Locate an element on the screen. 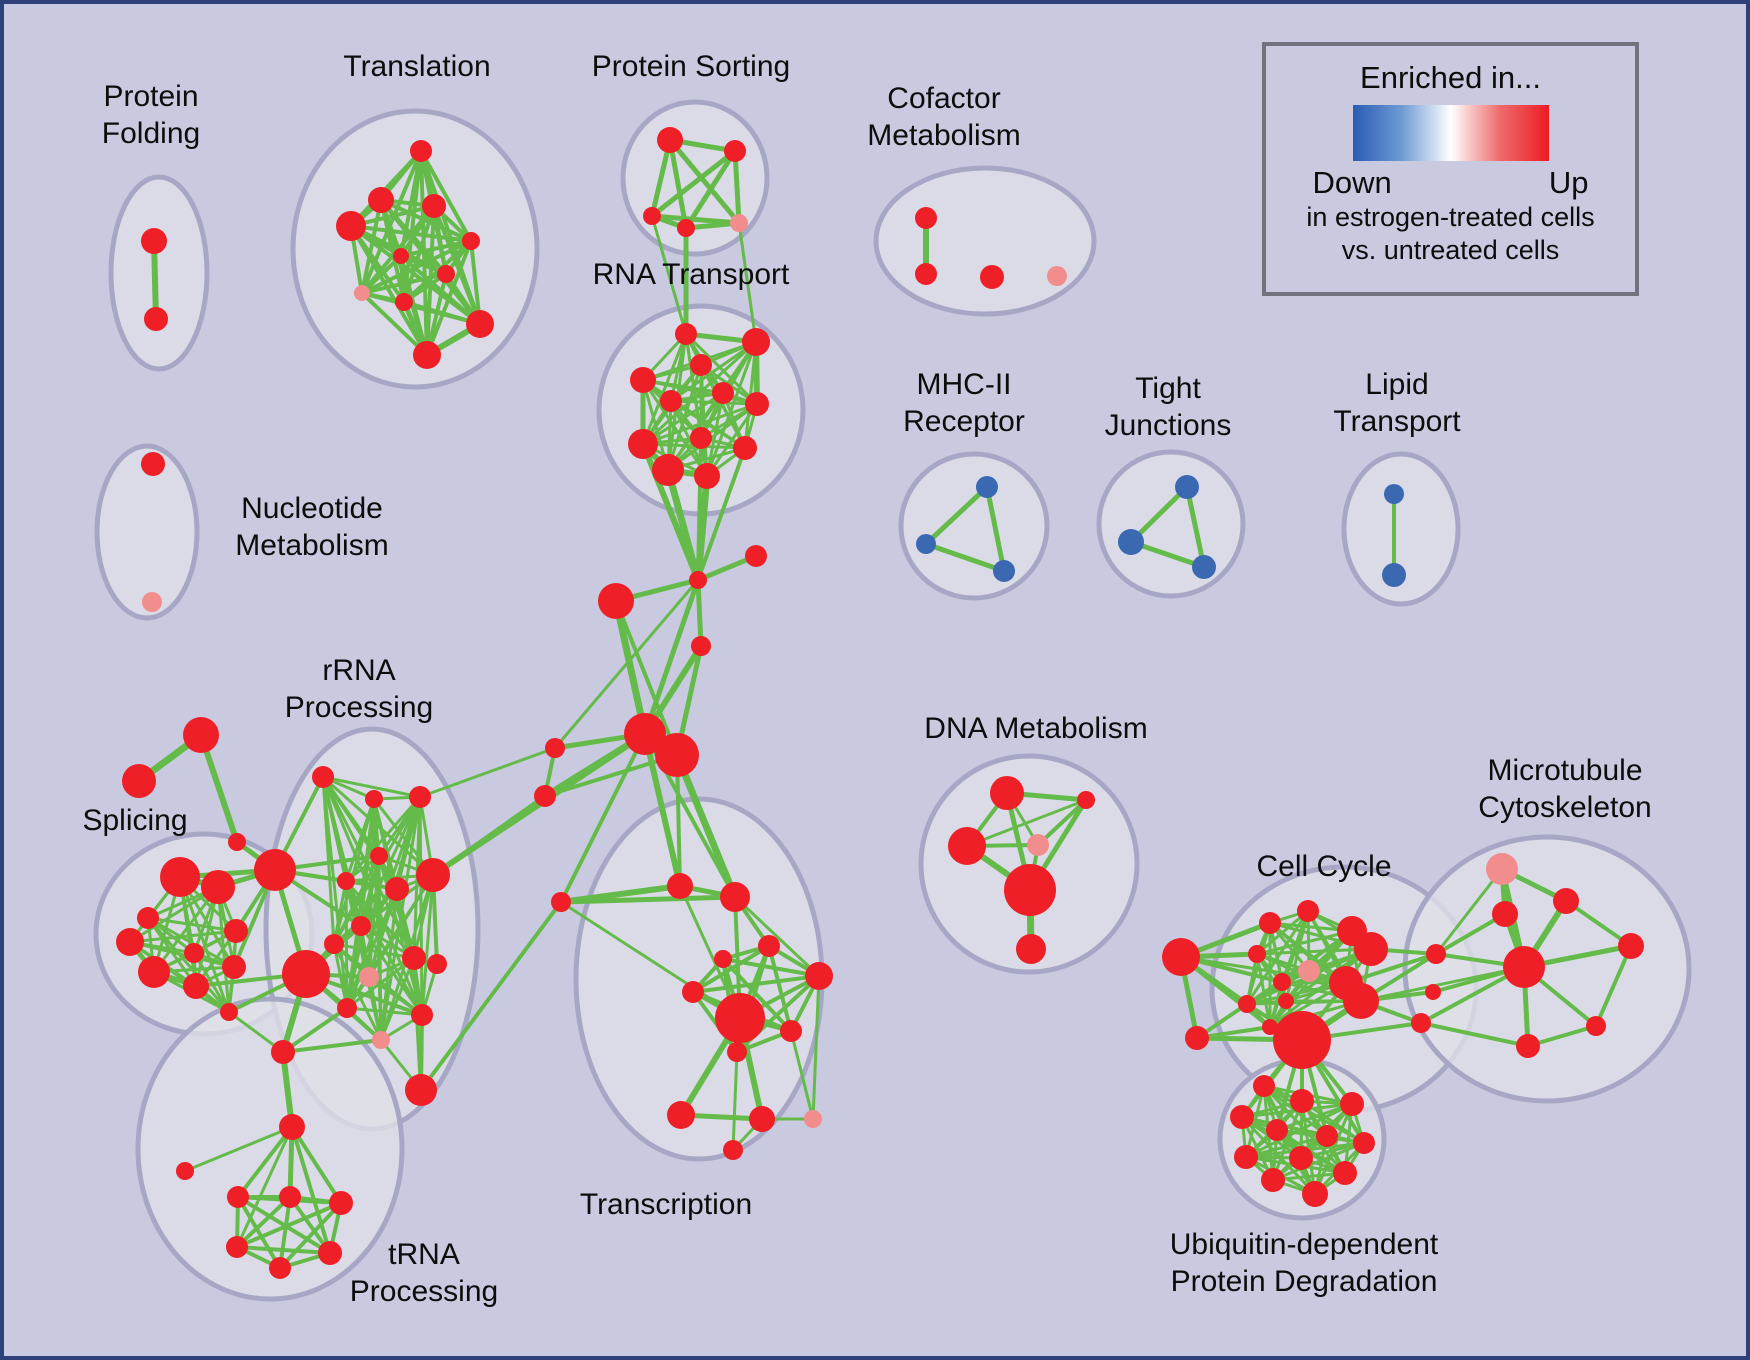  cluster-label-cofactor-metabolism: Cofactor Metabolism is located at coordinates (944, 117).